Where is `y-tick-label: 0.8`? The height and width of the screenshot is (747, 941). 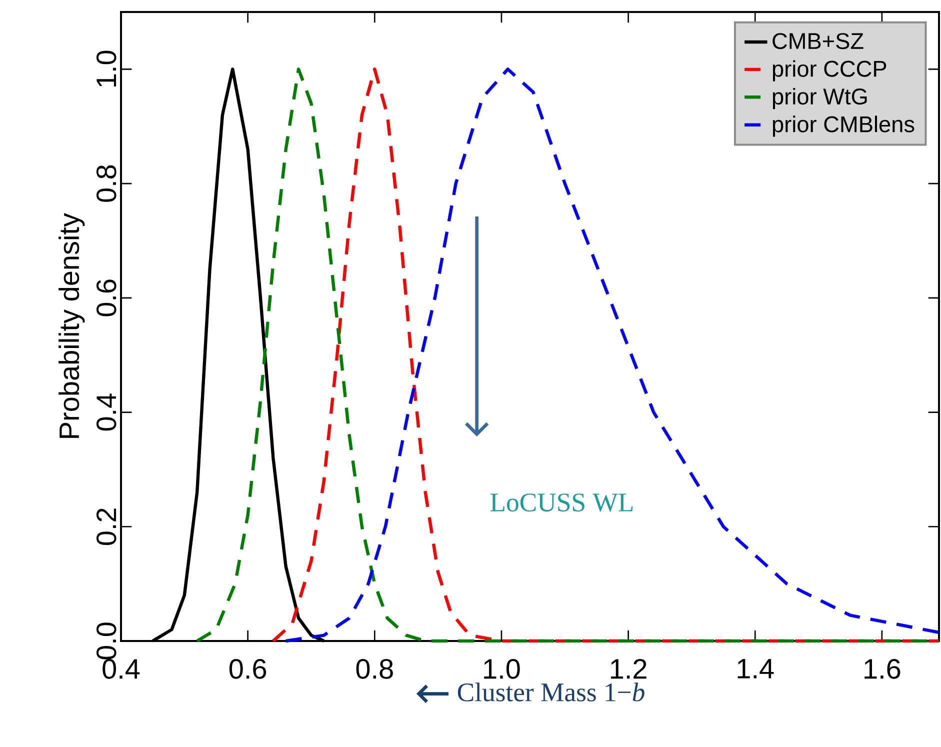 y-tick-label: 0.8 is located at coordinates (106, 183).